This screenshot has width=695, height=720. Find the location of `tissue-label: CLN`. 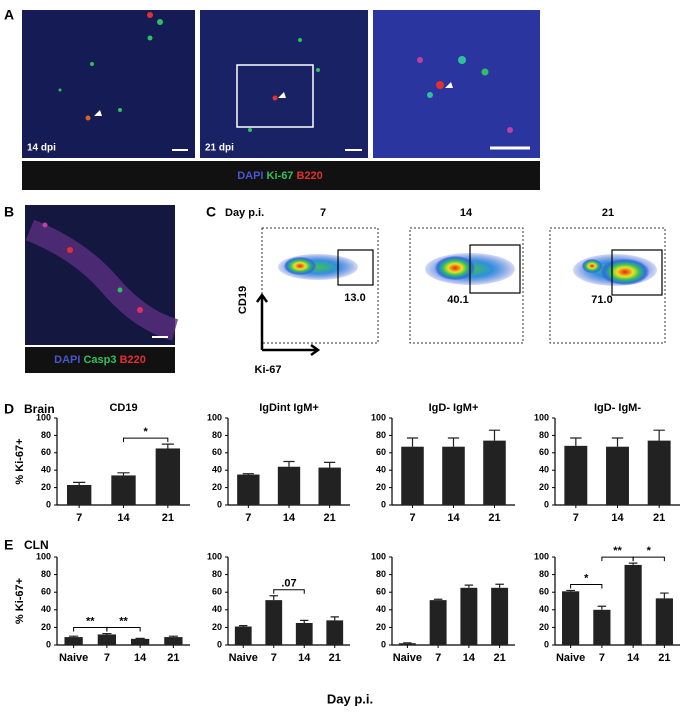

tissue-label: CLN is located at coordinates (36, 545).